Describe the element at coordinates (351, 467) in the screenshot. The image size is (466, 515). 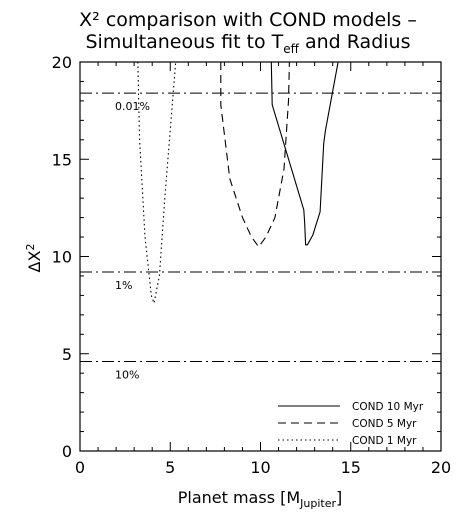
I see `x-tick-label: 15` at that location.